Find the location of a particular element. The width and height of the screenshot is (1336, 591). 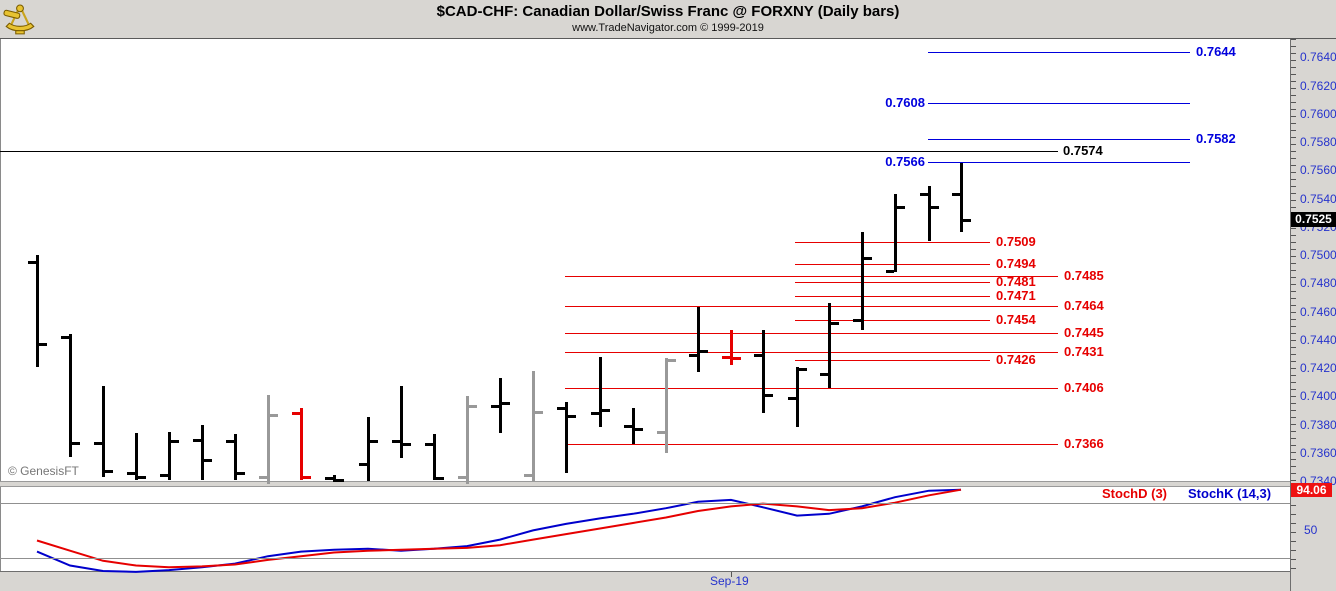

price-axis-minor-ticks is located at coordinates (1293, 260).